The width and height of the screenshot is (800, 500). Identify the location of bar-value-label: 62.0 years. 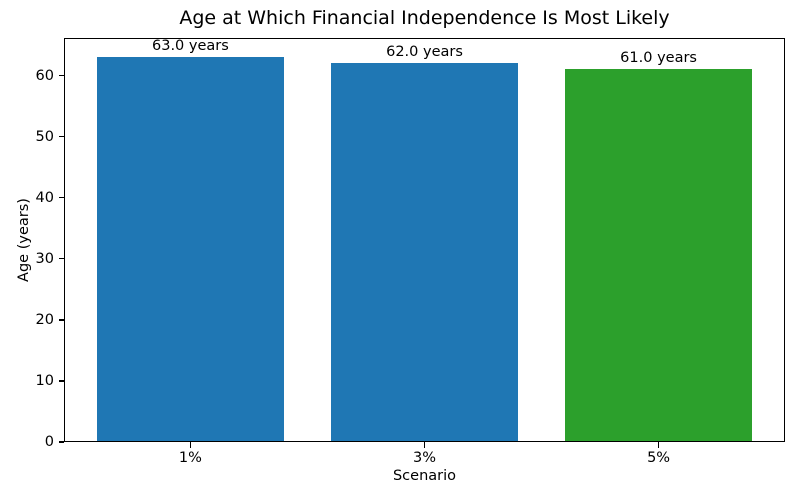
(424, 52).